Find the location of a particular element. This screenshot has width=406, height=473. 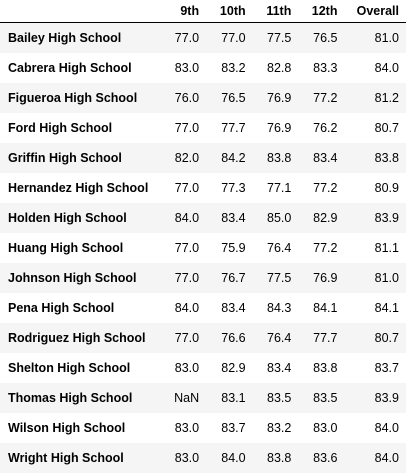

cell-12th: 83.3 is located at coordinates (325, 67).